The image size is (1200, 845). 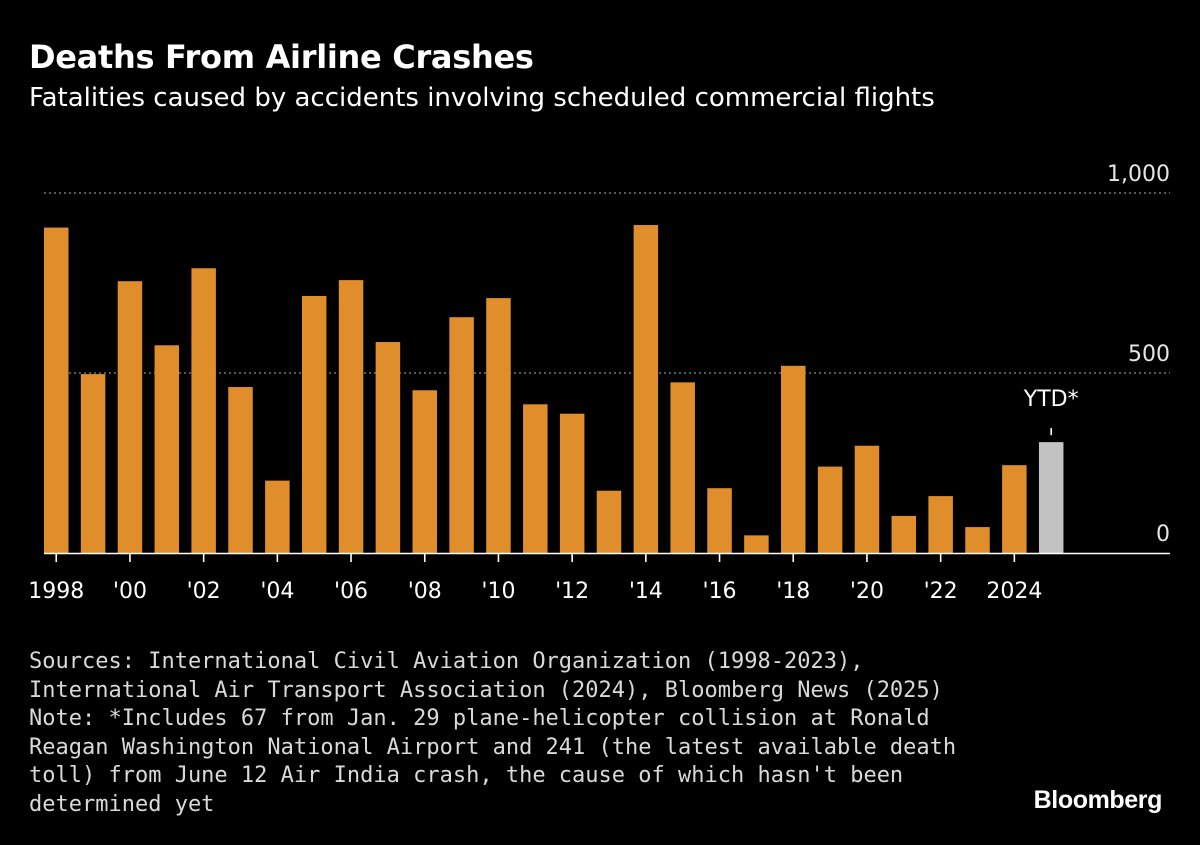 What do you see at coordinates (122, 804) in the screenshot?
I see `notes-line: determined yet` at bounding box center [122, 804].